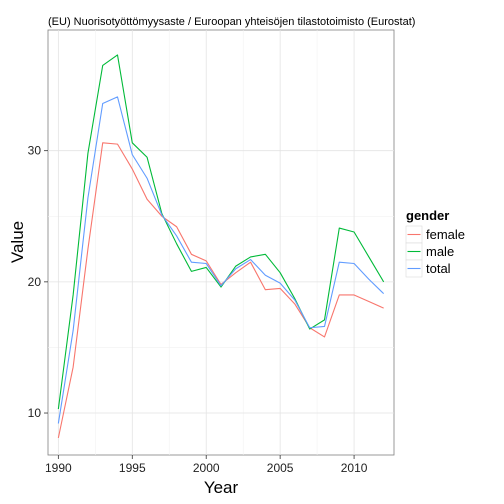  I want to click on x-axis-title: Year, so click(221, 487).